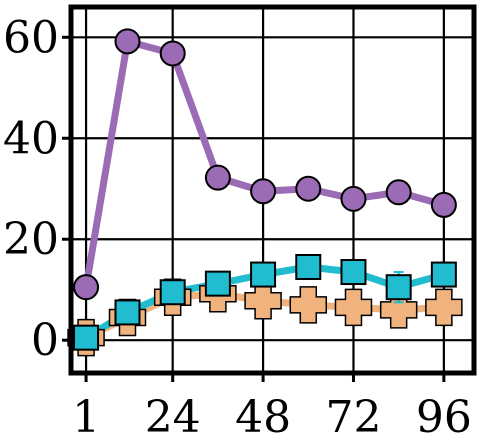 This screenshot has width=486, height=448. What do you see at coordinates (444, 417) in the screenshot?
I see `x-tick-label: 96` at bounding box center [444, 417].